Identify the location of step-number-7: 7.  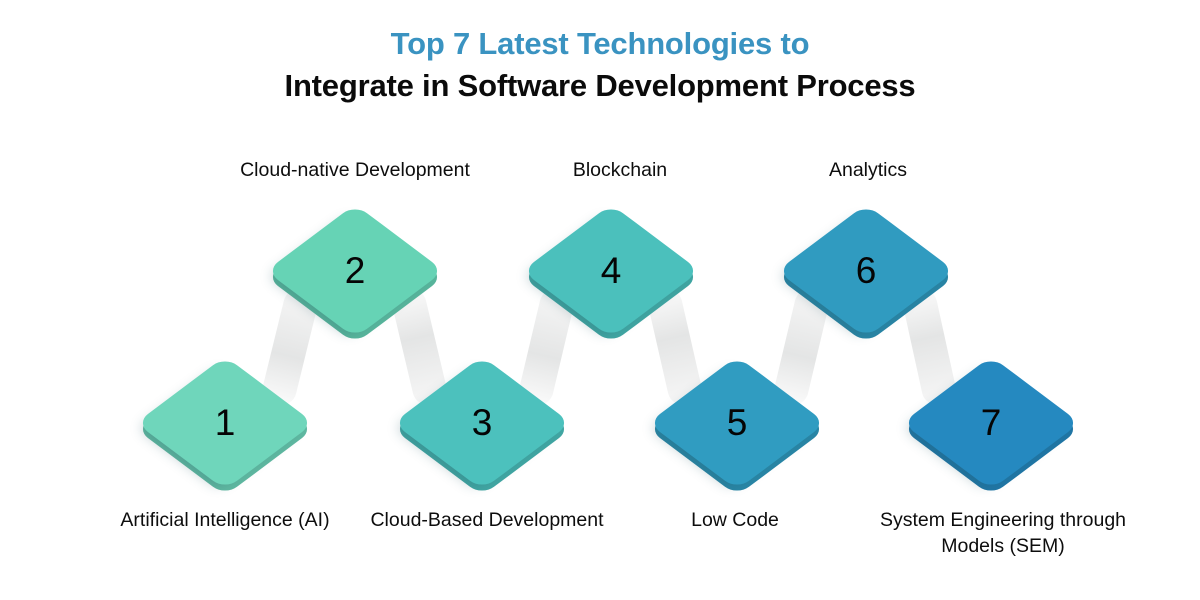
(991, 422).